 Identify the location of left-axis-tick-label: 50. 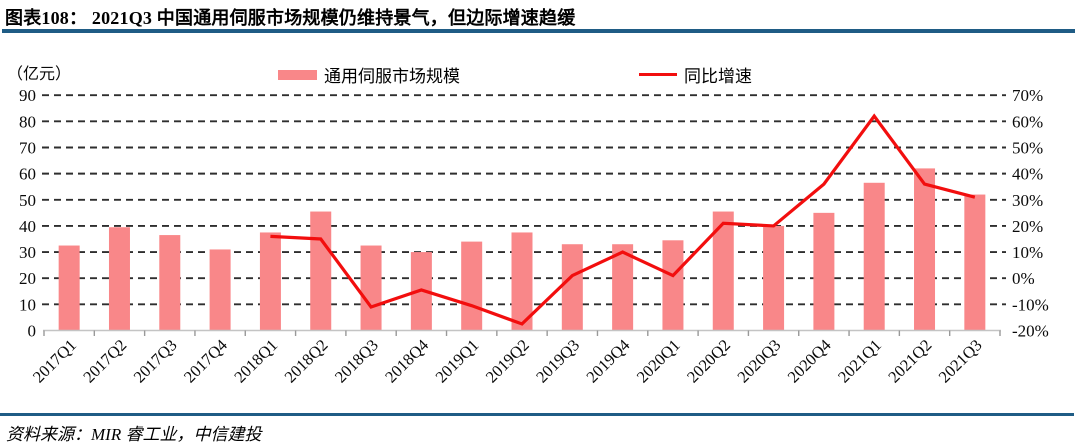
(27, 200).